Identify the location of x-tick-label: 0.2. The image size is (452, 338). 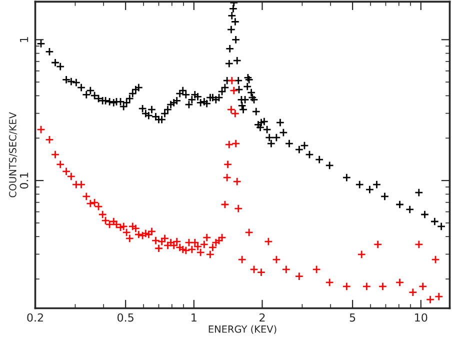
(35, 317).